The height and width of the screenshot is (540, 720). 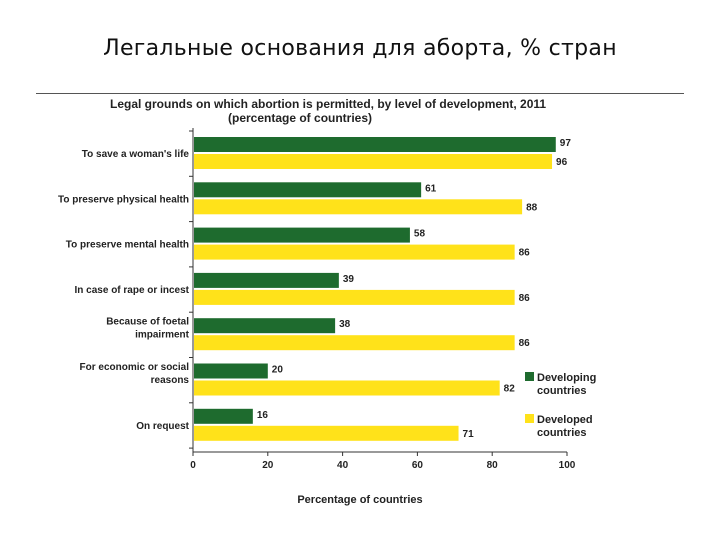 I want to click on data-label: 58, so click(x=420, y=234).